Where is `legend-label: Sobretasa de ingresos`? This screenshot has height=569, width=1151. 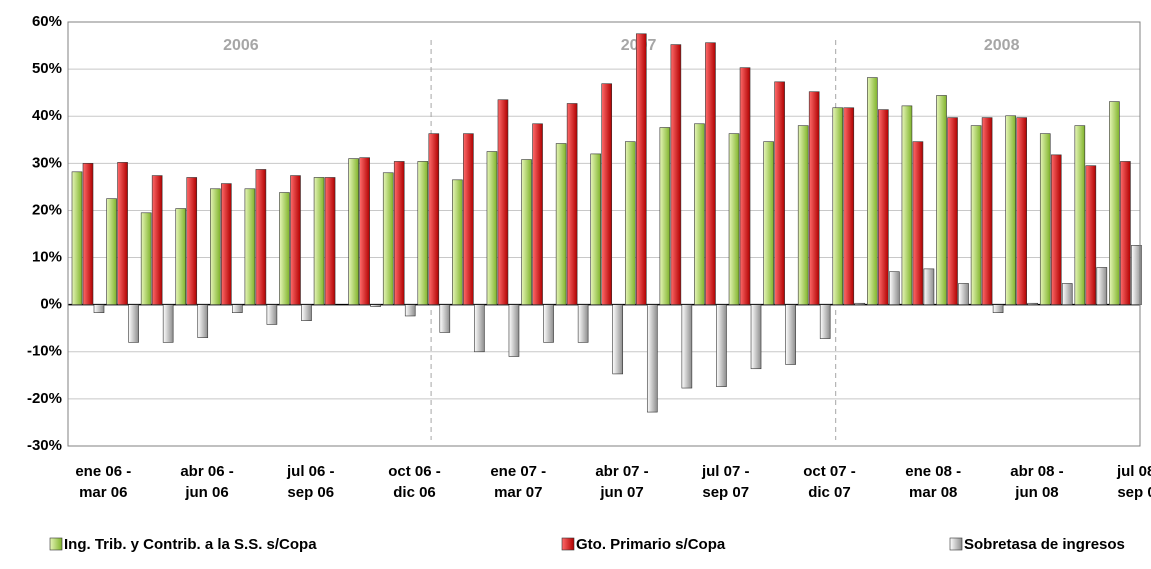 legend-label: Sobretasa de ingresos is located at coordinates (1044, 544).